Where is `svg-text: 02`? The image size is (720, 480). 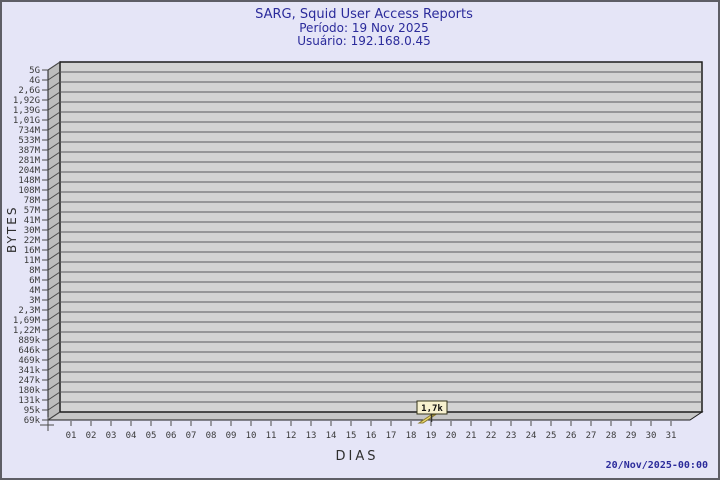
svg-text: 02 is located at coordinates (91, 436).